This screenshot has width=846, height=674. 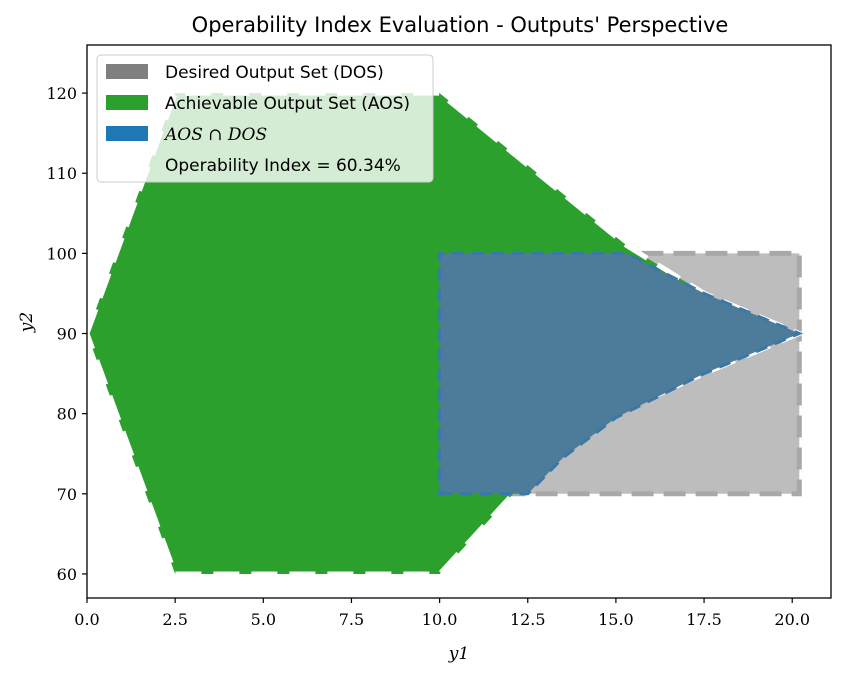 I want to click on x-tick-label: 17.5, so click(x=704, y=619).